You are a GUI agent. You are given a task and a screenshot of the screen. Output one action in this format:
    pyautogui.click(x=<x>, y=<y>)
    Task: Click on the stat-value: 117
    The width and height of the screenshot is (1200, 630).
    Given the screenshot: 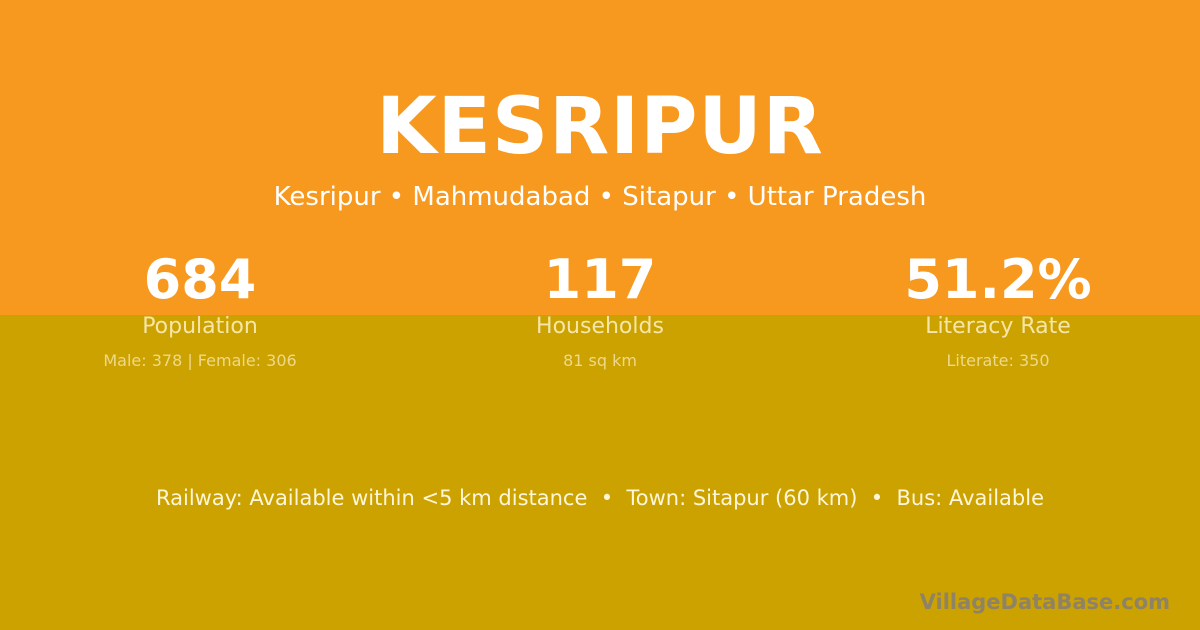 What is the action you would take?
    pyautogui.click(x=600, y=279)
    